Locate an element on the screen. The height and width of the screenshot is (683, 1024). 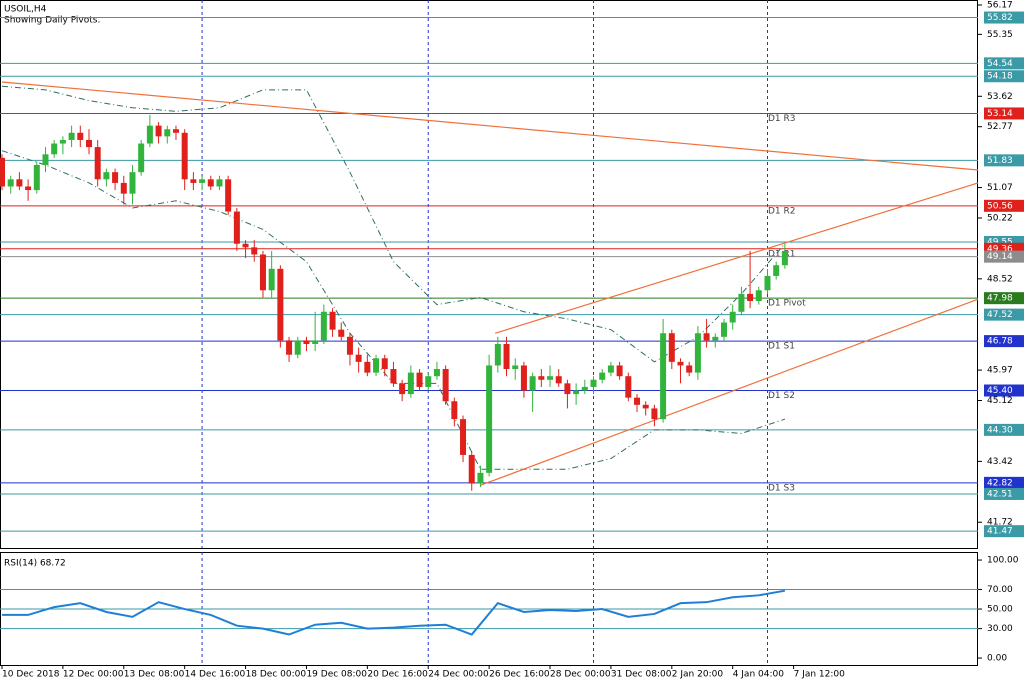
chart-title: USOIL,H4 is located at coordinates (25, 10).